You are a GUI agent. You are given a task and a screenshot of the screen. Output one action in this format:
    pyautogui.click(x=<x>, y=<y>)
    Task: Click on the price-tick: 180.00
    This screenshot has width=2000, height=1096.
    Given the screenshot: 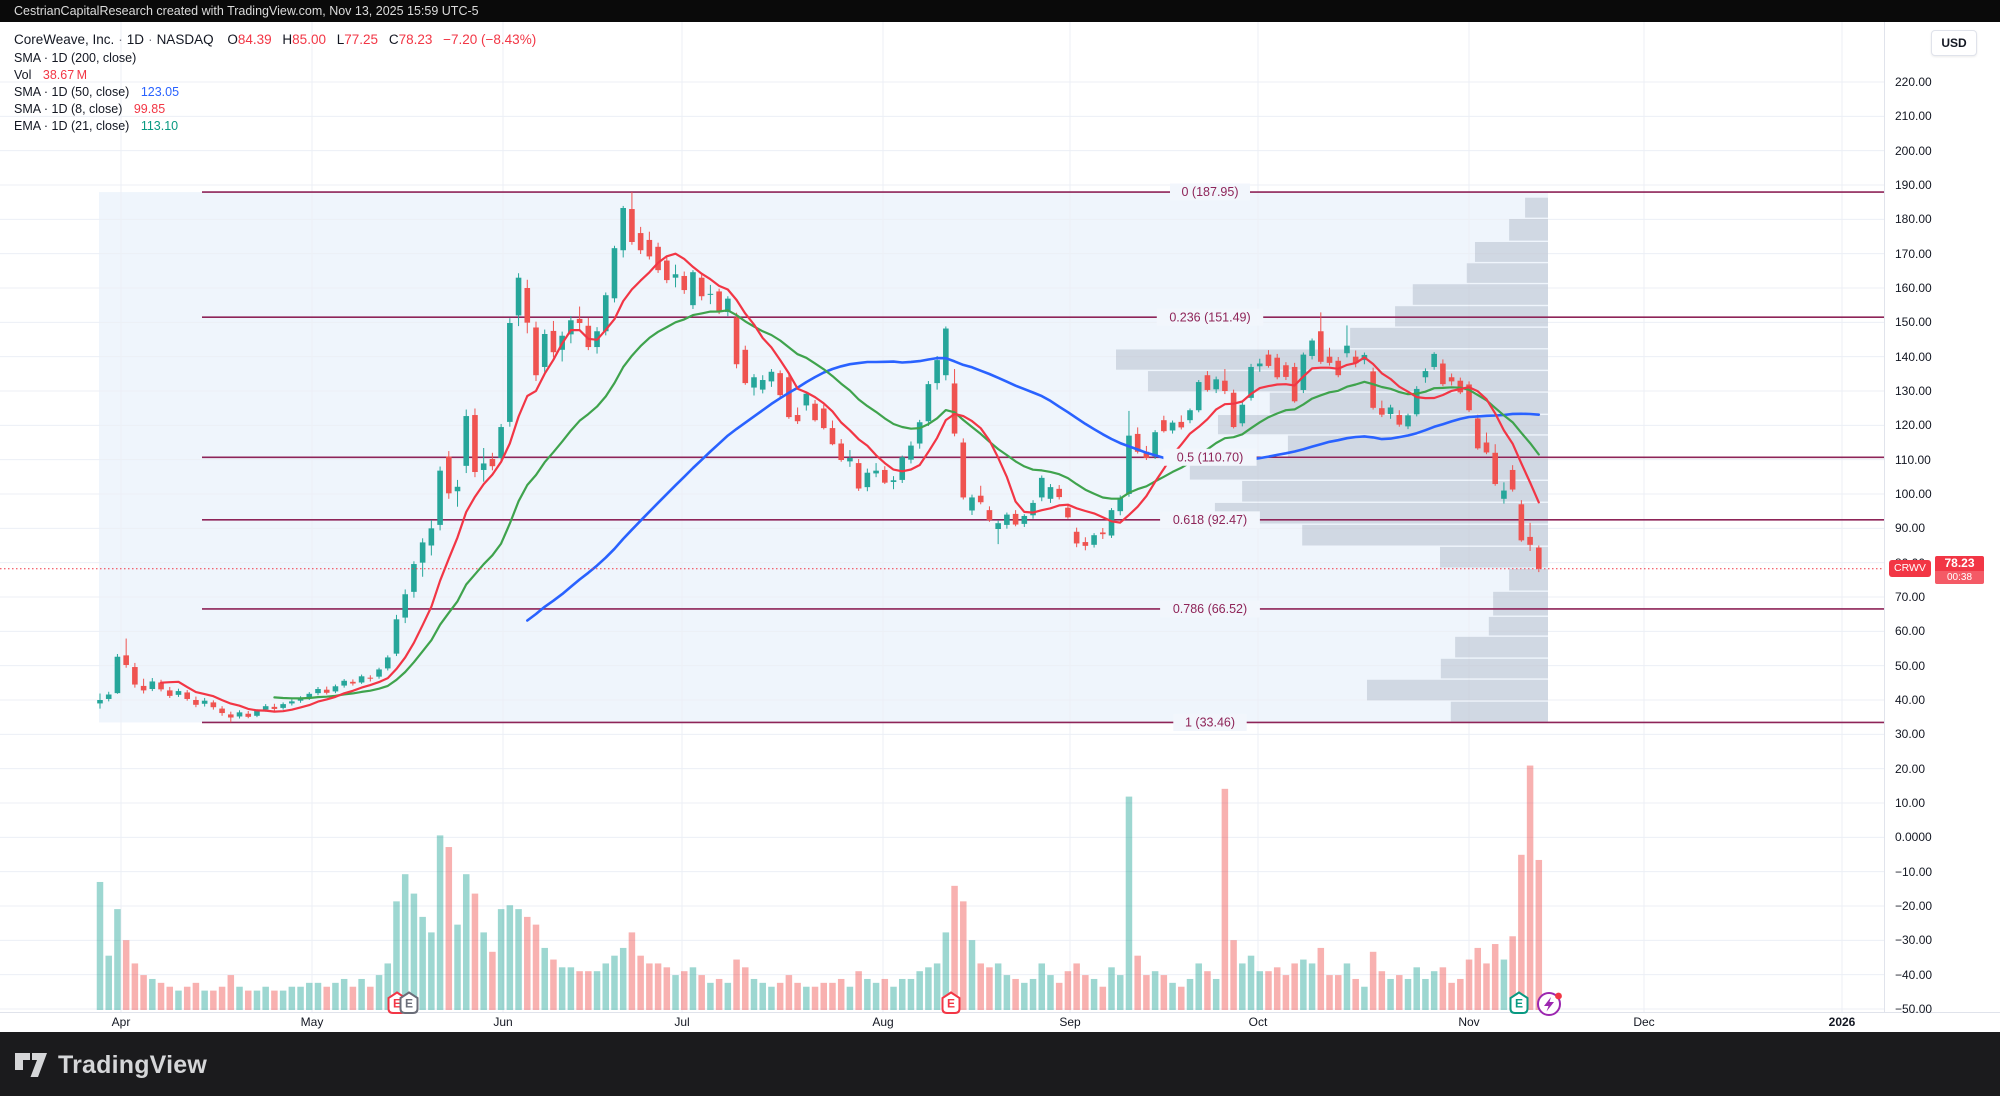 What is the action you would take?
    pyautogui.click(x=1913, y=219)
    